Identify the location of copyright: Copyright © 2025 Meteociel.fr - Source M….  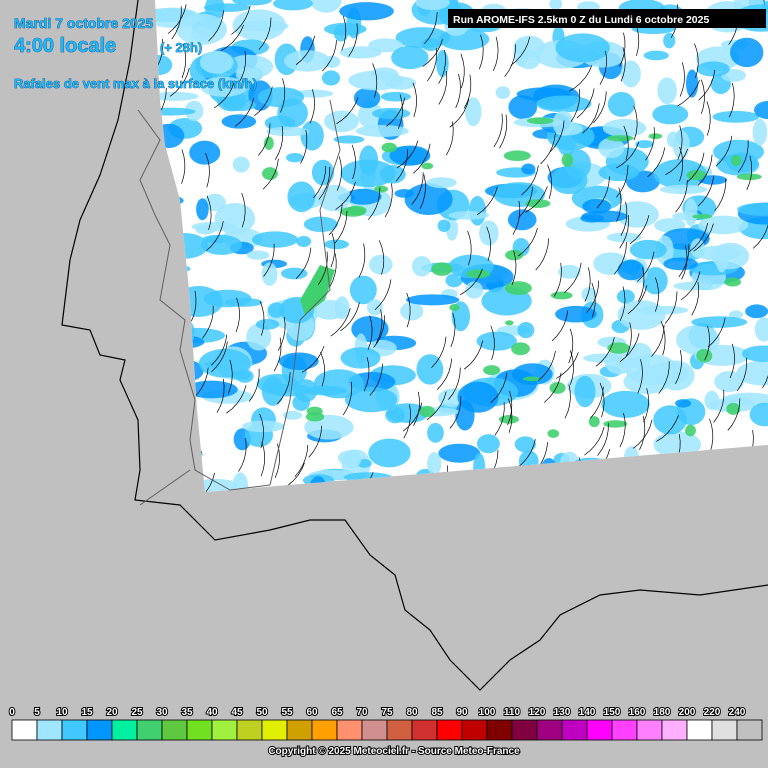
(394, 751).